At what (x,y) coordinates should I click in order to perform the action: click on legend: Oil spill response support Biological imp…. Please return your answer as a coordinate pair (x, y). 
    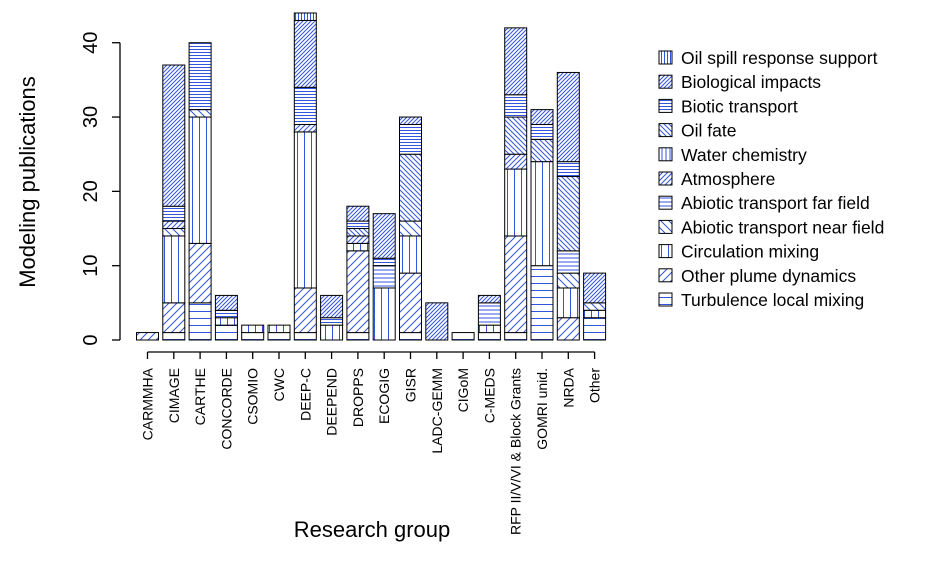
    Looking at the image, I should click on (771, 179).